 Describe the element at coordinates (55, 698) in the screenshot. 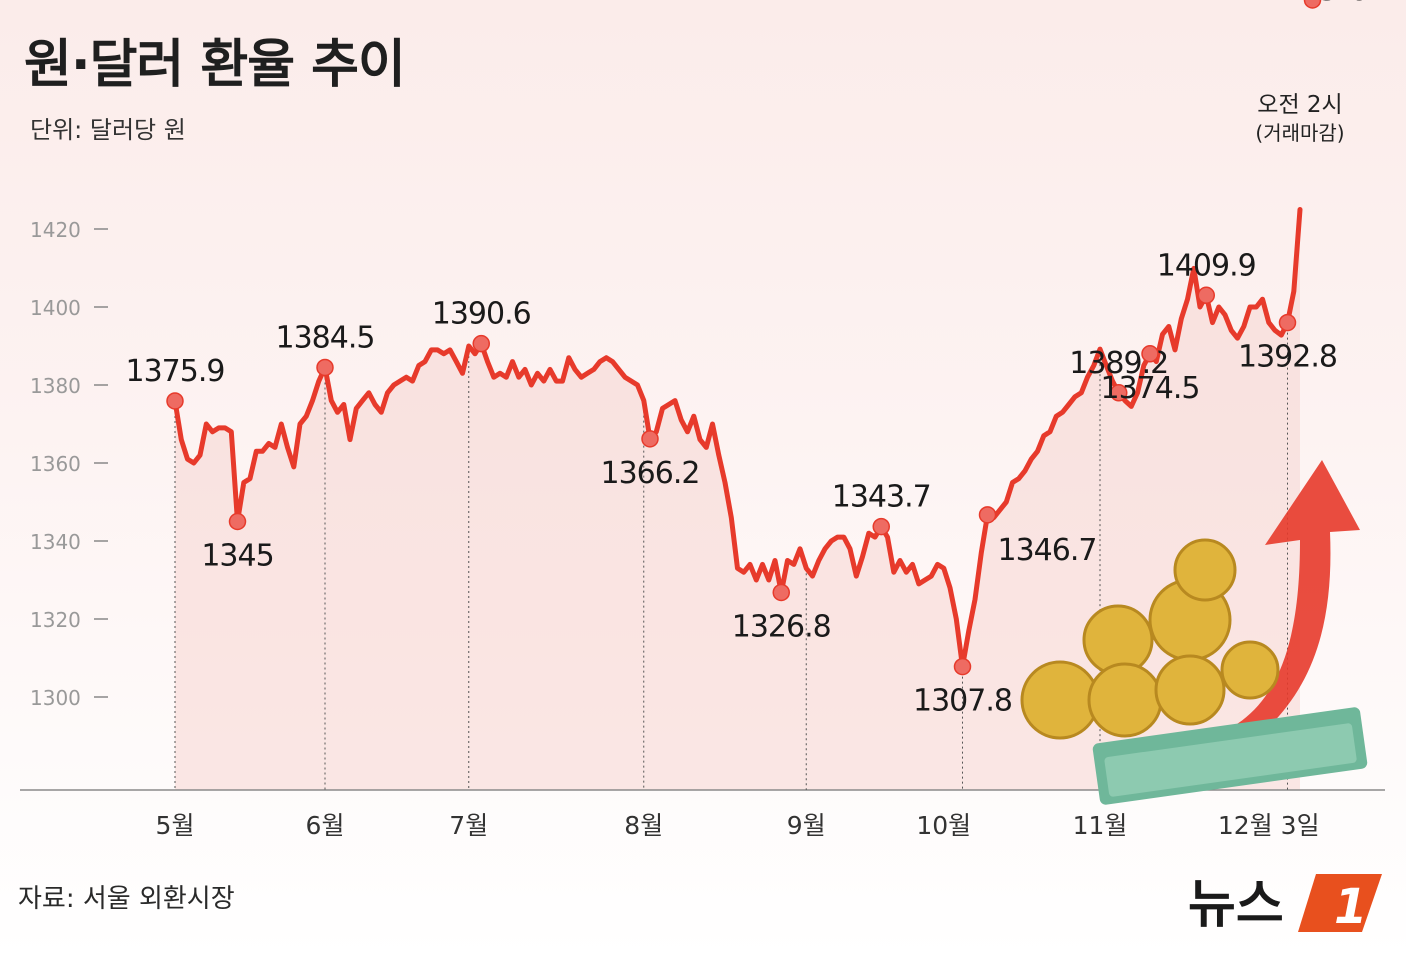

I see `y-tick-label: 1300` at that location.